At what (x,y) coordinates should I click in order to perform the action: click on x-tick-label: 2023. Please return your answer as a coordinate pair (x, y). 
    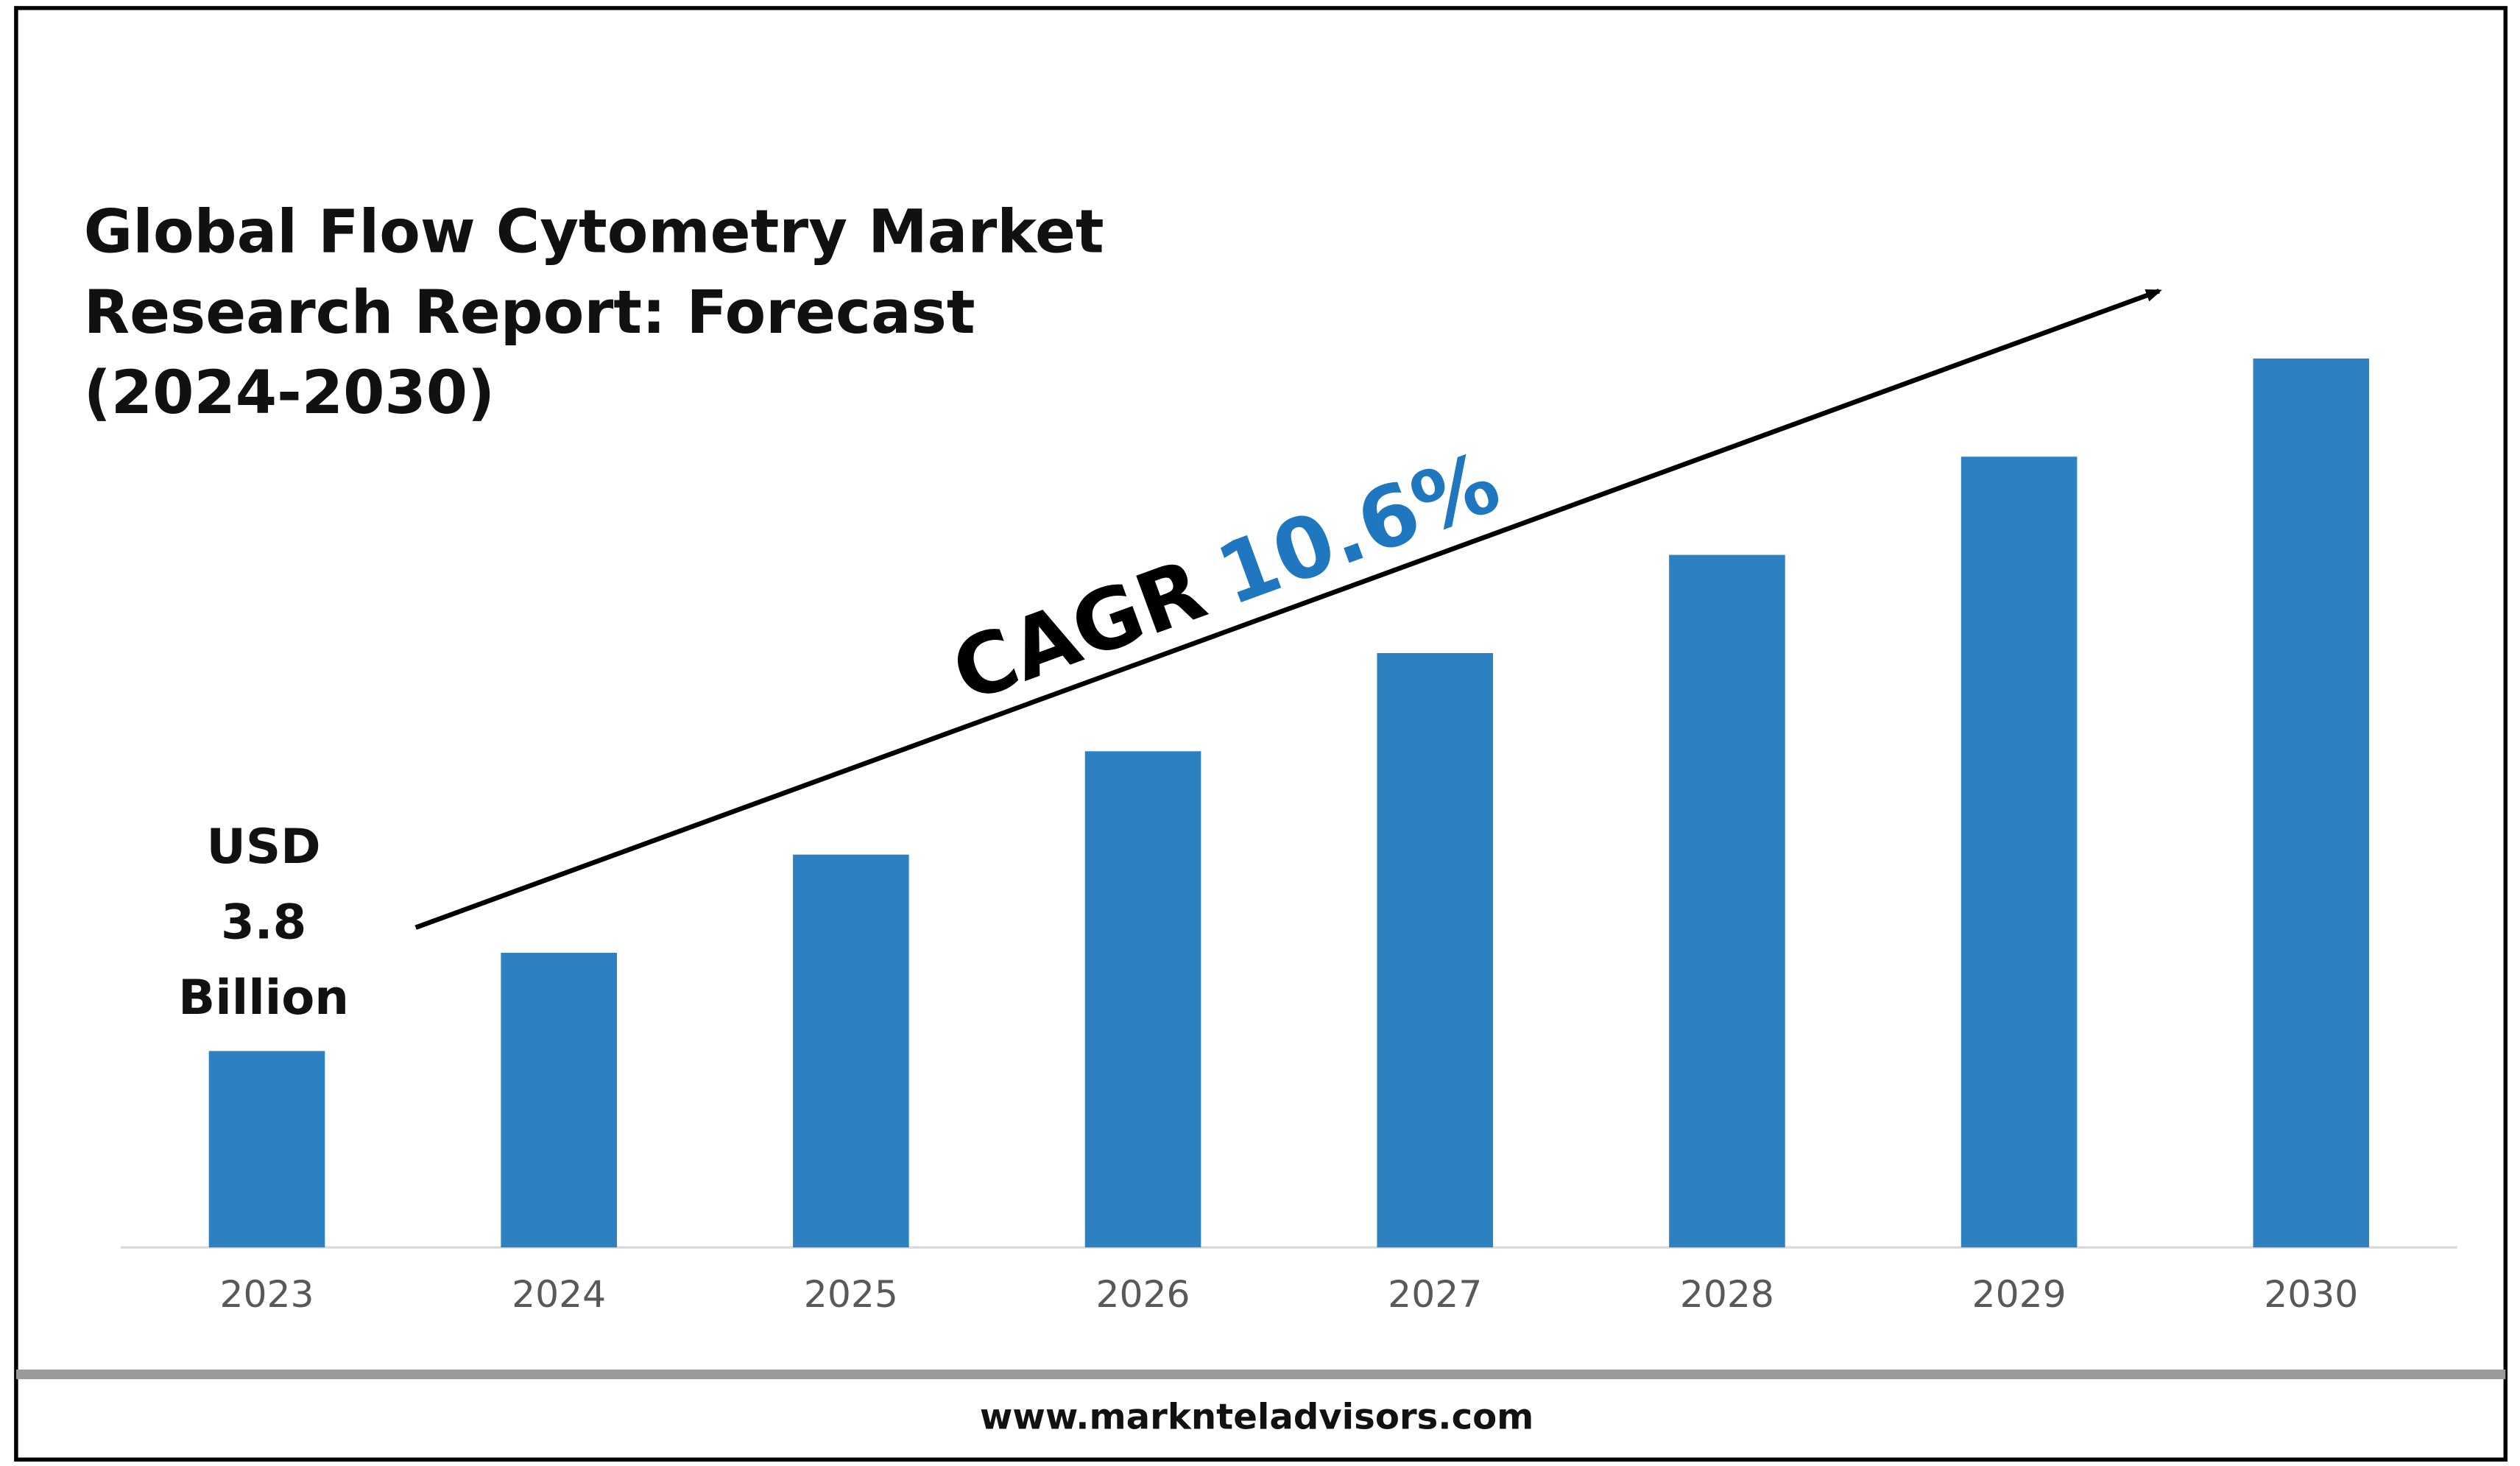
    Looking at the image, I should click on (266, 1294).